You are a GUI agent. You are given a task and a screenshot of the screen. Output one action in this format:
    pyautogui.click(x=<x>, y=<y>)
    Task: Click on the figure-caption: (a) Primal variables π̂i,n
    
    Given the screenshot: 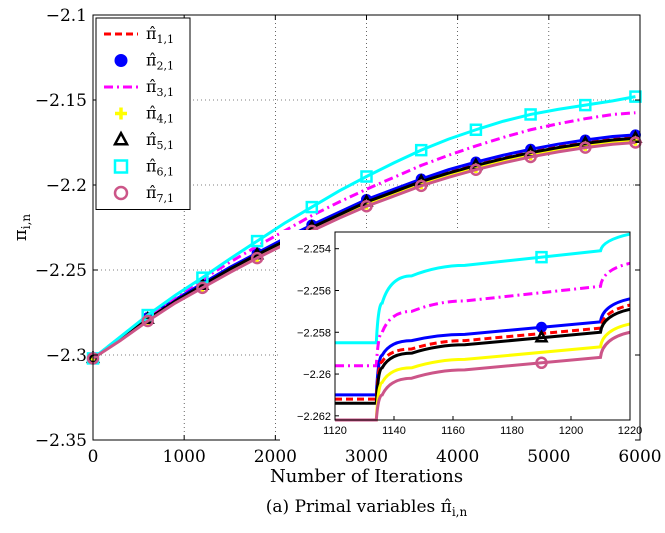 What is the action you would take?
    pyautogui.click(x=367, y=508)
    